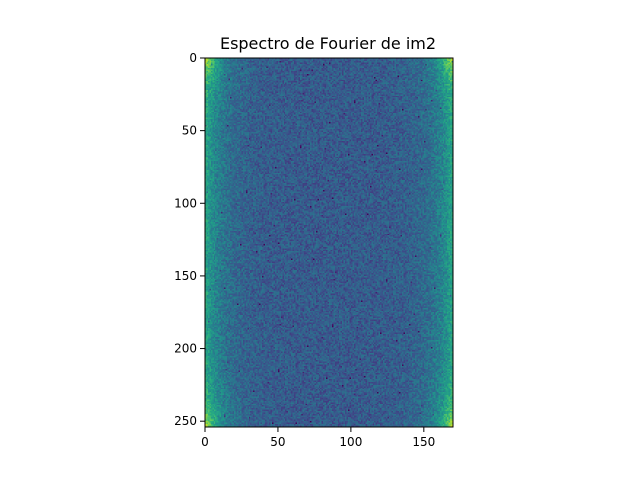 This screenshot has width=640, height=480. I want to click on y-tick-label: 250, so click(185, 421).